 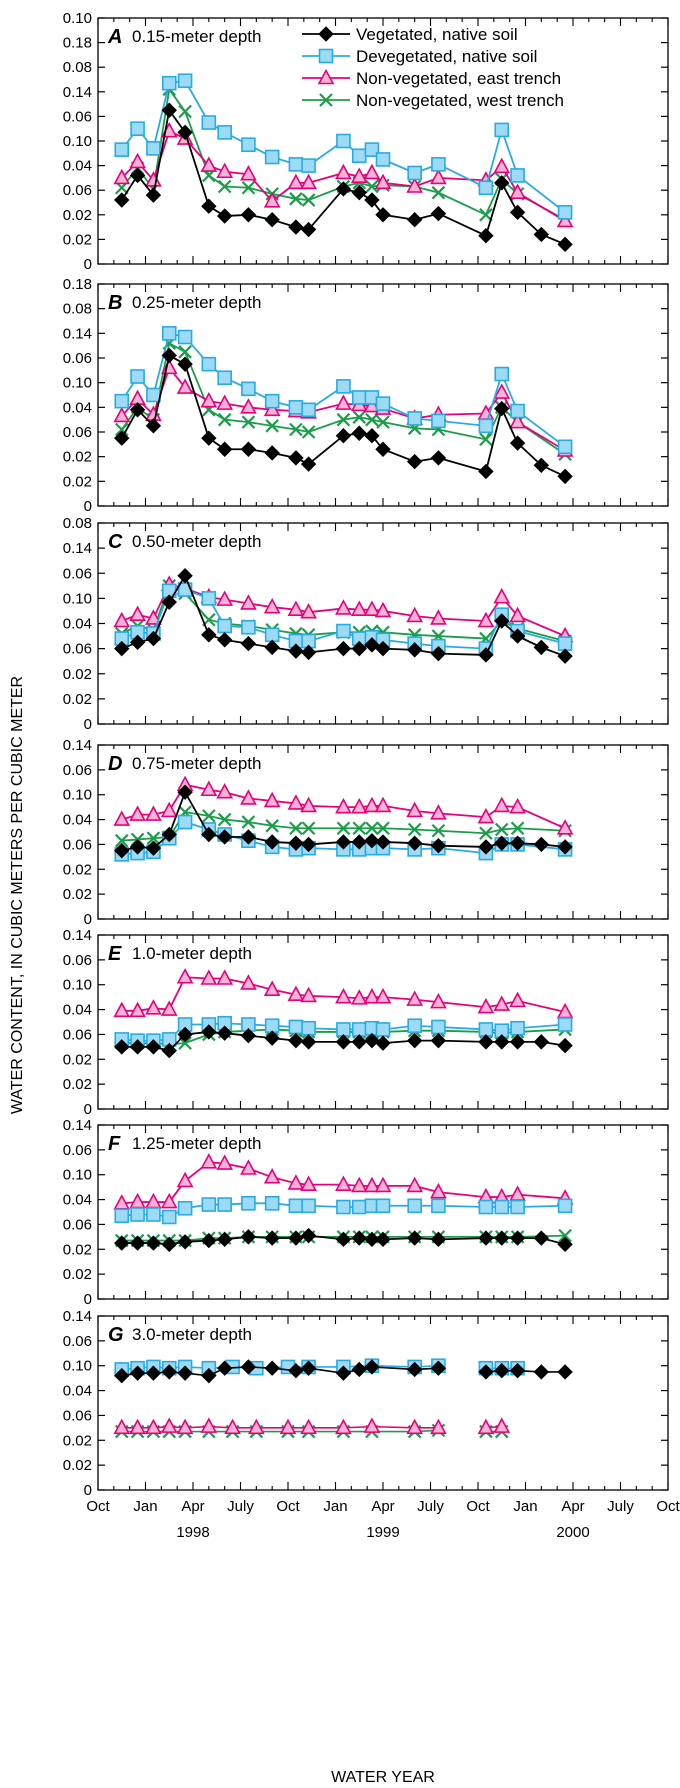 I want to click on series-vegetated-native, so click(x=343, y=821).